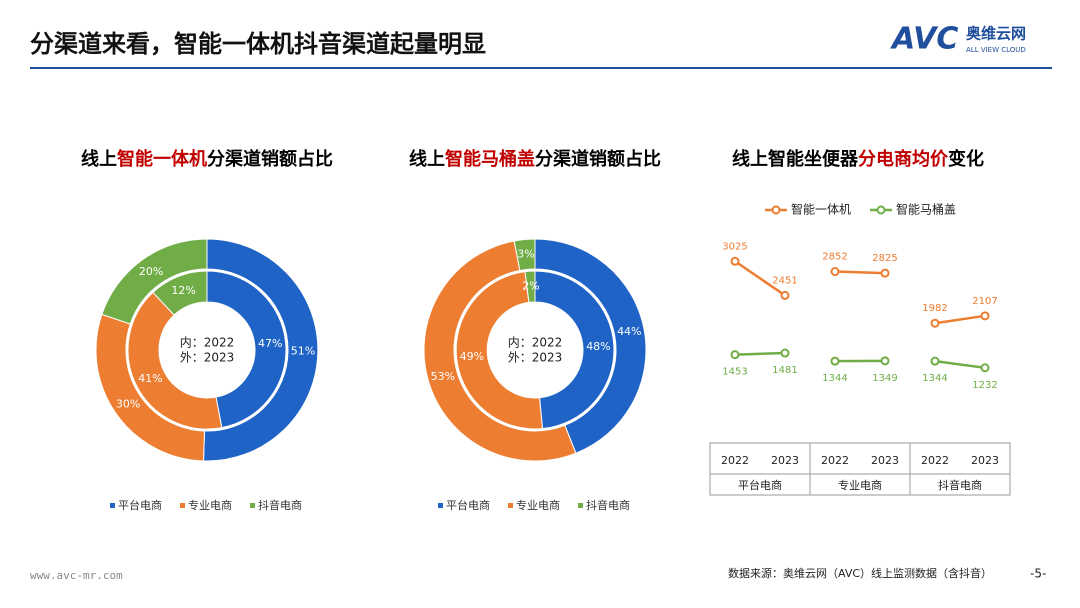  What do you see at coordinates (150, 378) in the screenshot?
I see `value-label: 41%` at bounding box center [150, 378].